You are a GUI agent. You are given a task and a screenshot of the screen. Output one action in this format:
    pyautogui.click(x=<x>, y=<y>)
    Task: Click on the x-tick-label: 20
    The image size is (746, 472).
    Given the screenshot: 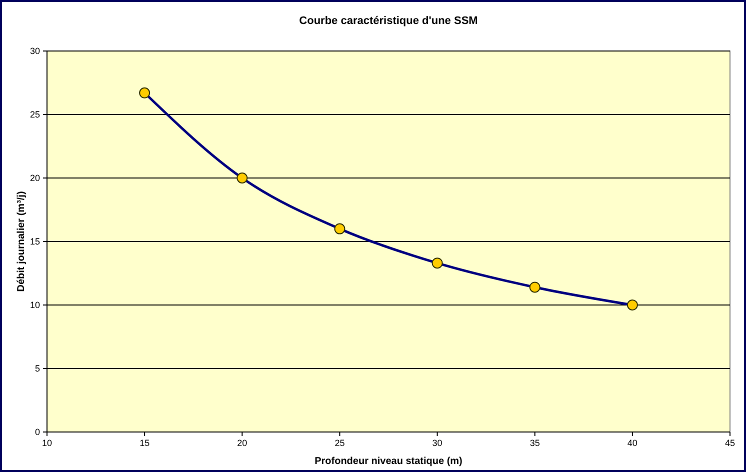 What is the action you would take?
    pyautogui.click(x=242, y=443)
    